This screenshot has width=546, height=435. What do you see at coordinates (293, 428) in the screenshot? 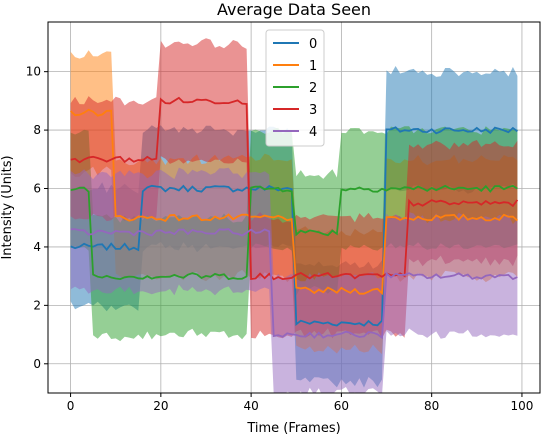
I see `x-axis-label: Time (Frames)` at bounding box center [293, 428].